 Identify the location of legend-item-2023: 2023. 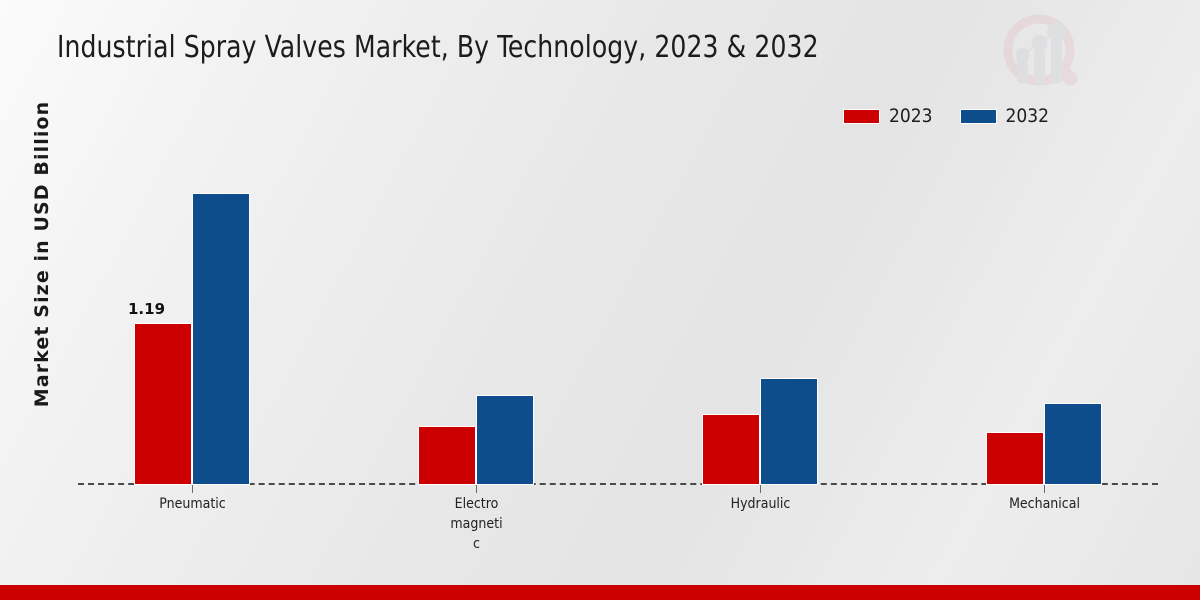
(888, 116).